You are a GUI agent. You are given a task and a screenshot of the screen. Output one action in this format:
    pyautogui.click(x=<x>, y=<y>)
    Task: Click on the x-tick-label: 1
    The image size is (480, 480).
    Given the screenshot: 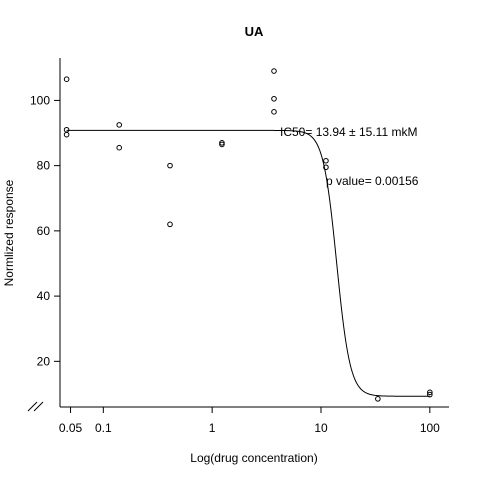 What is the action you would take?
    pyautogui.click(x=212, y=428)
    